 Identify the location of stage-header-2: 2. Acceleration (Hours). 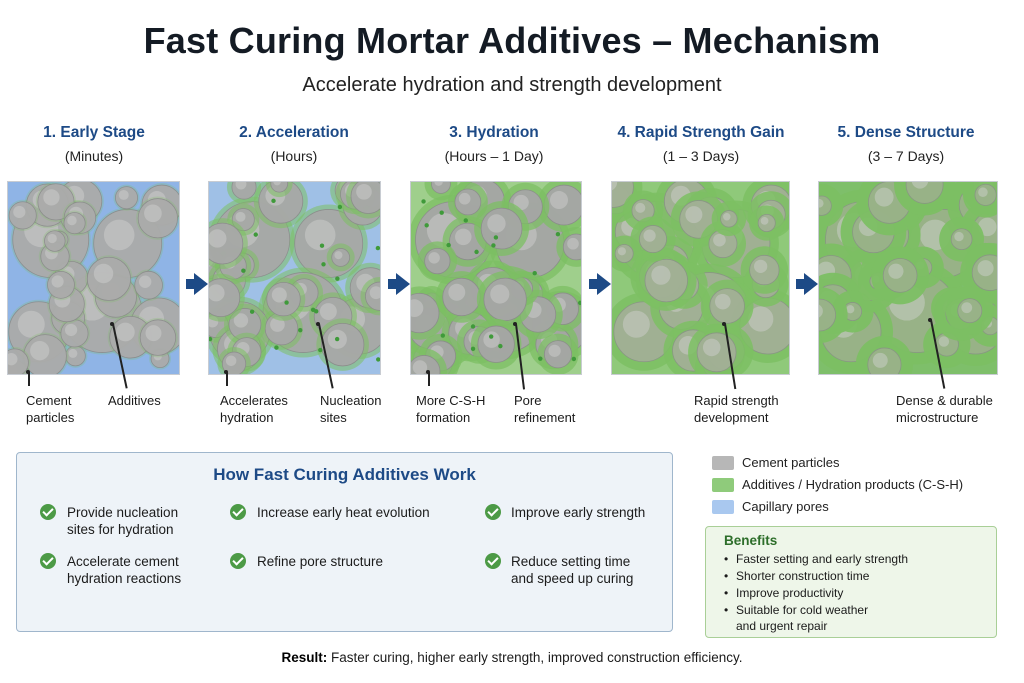
(294, 144).